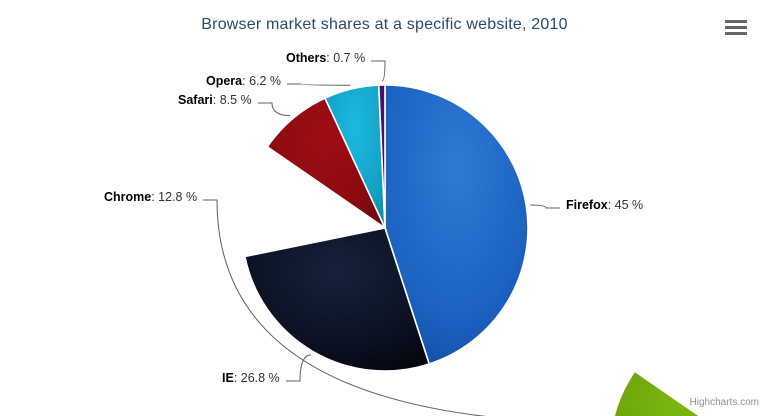  I want to click on pie-label-name: Chrome, so click(128, 197).